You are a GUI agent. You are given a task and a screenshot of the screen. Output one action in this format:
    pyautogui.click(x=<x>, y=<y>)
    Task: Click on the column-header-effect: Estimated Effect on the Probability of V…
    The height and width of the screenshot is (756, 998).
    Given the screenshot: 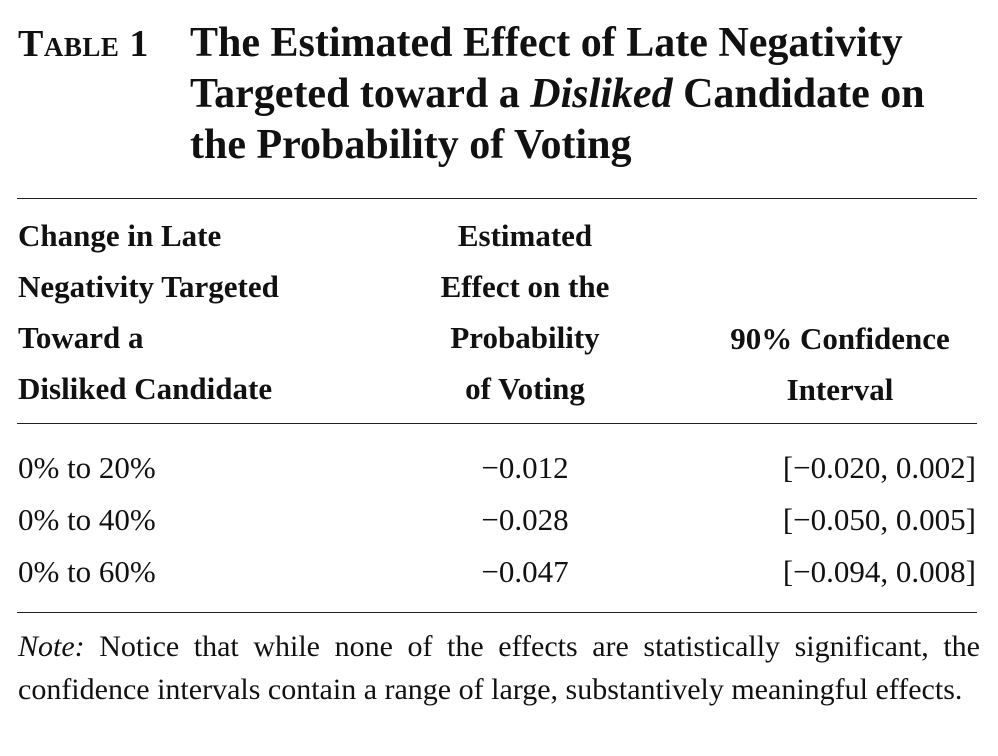 What is the action you would take?
    pyautogui.click(x=525, y=312)
    